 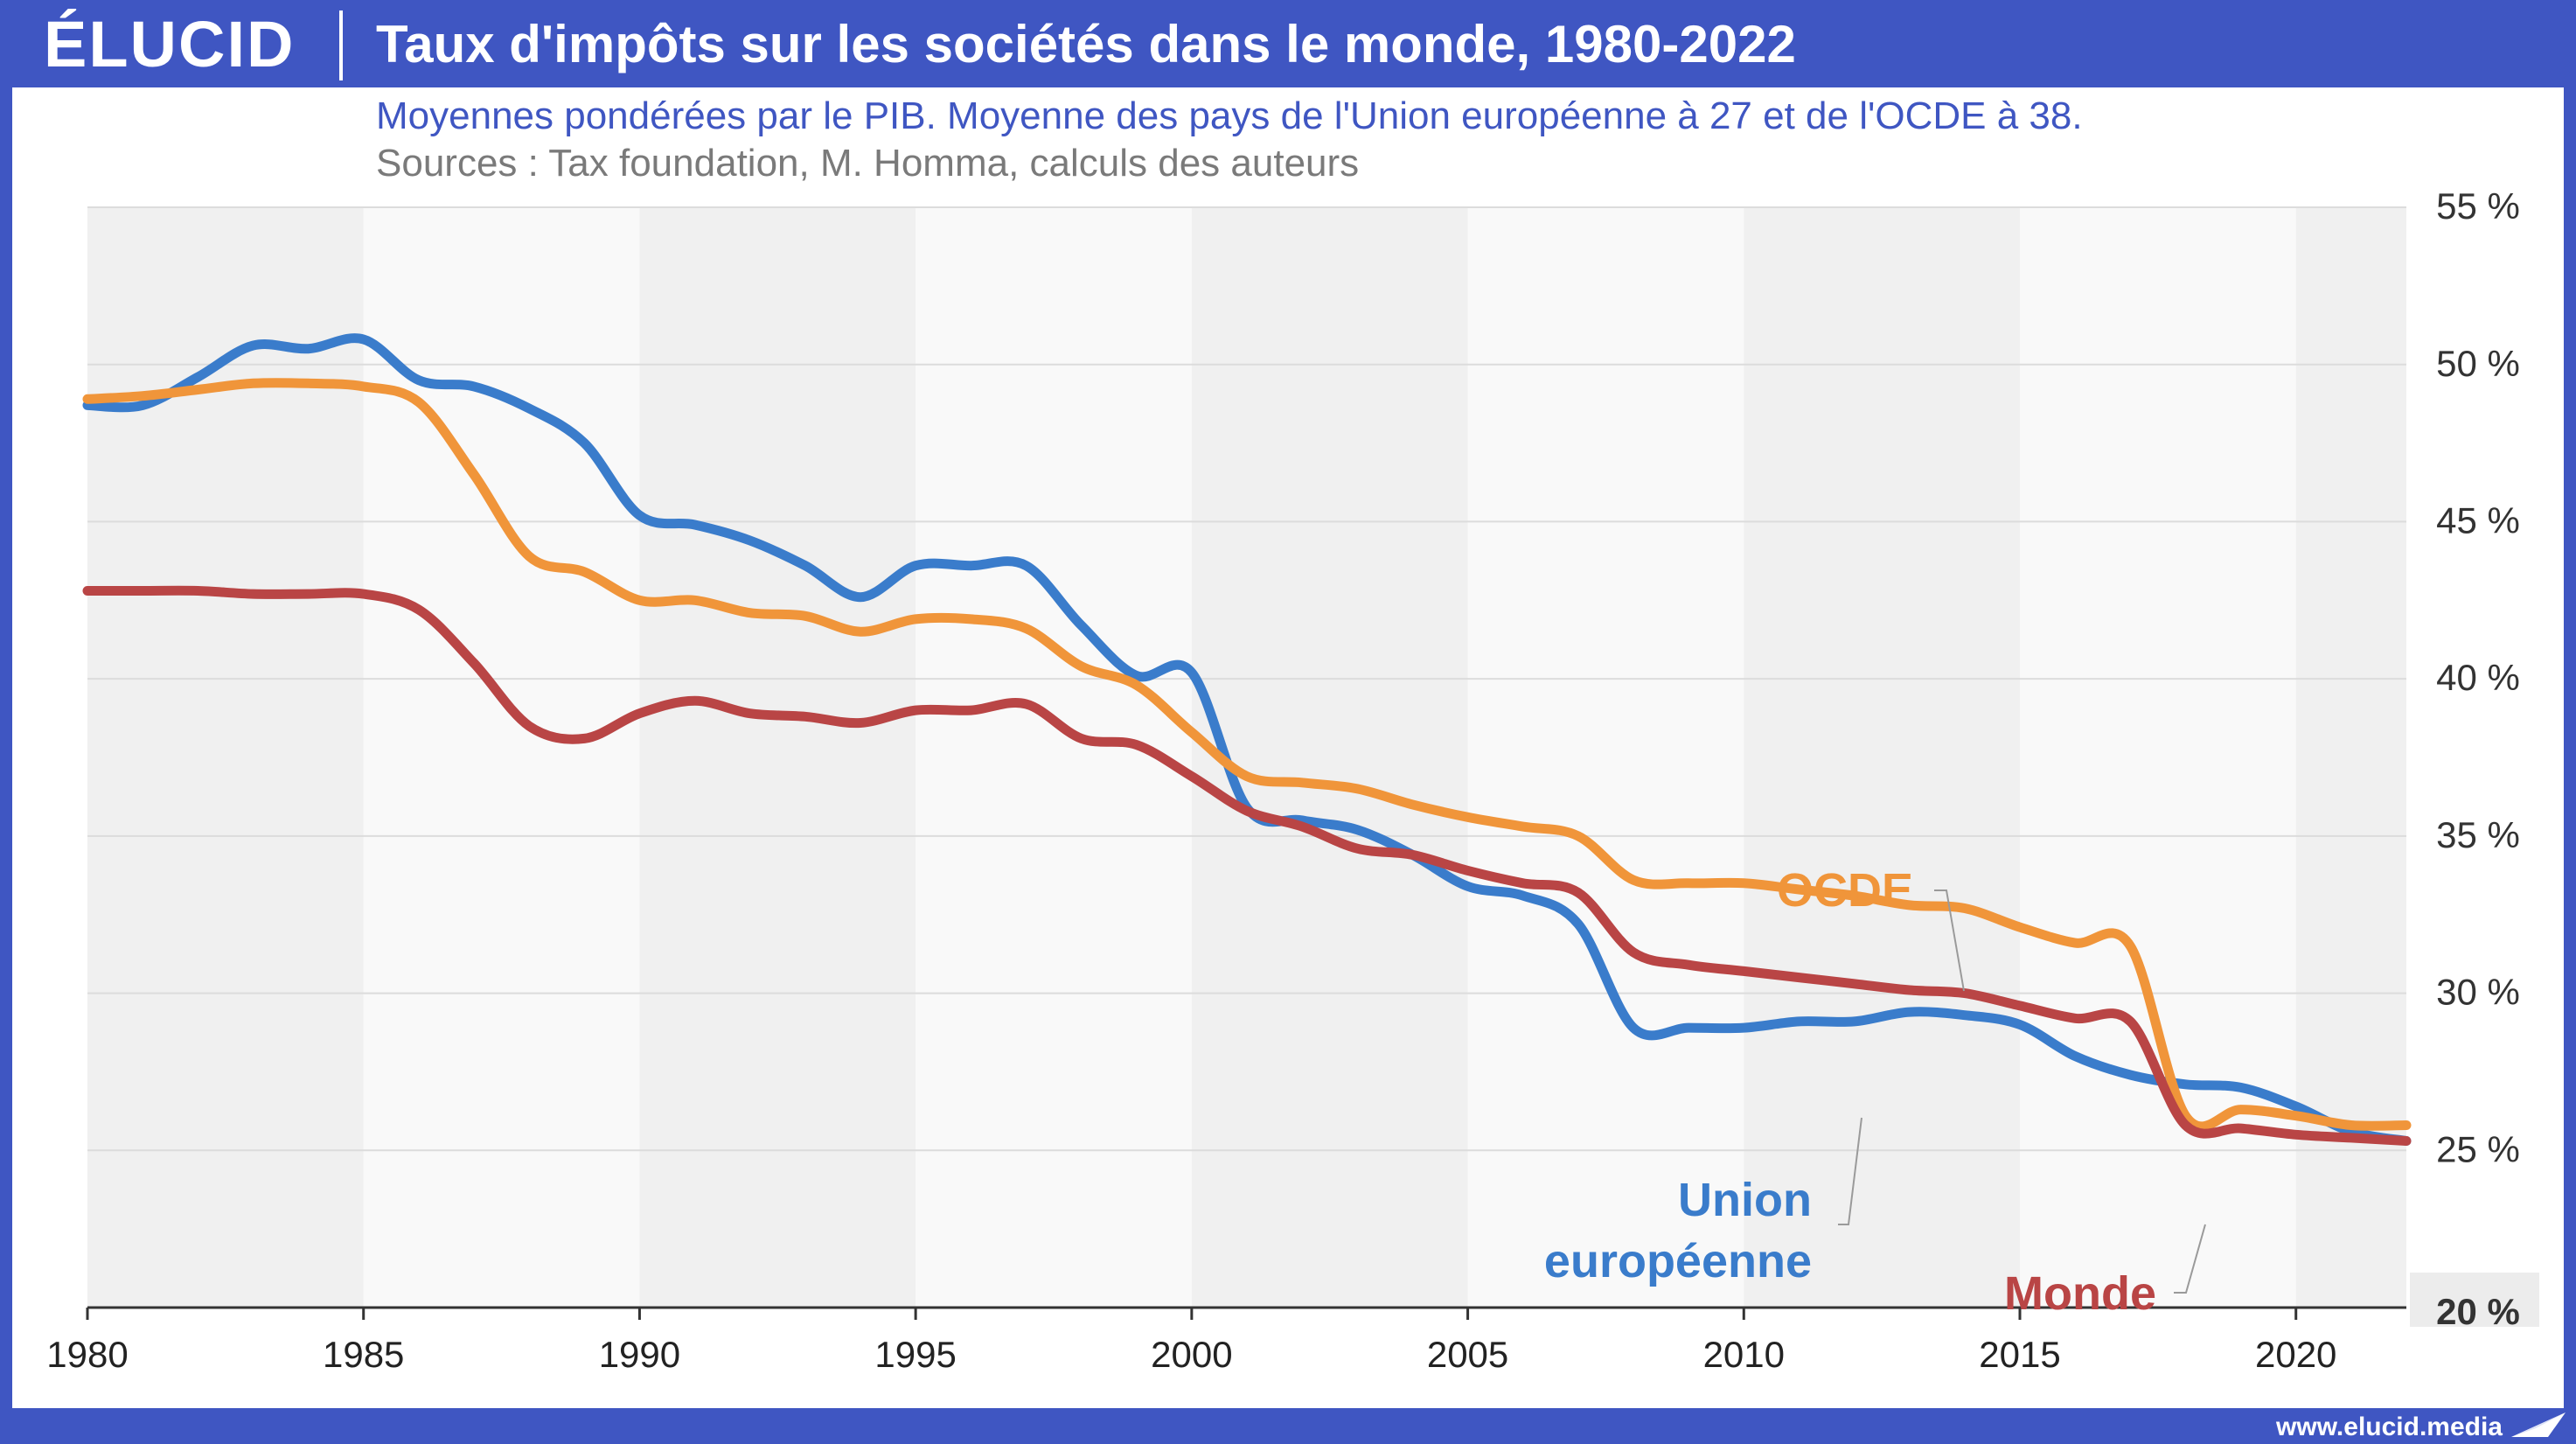 I want to click on x-tick-label: 1995, so click(x=915, y=1354).